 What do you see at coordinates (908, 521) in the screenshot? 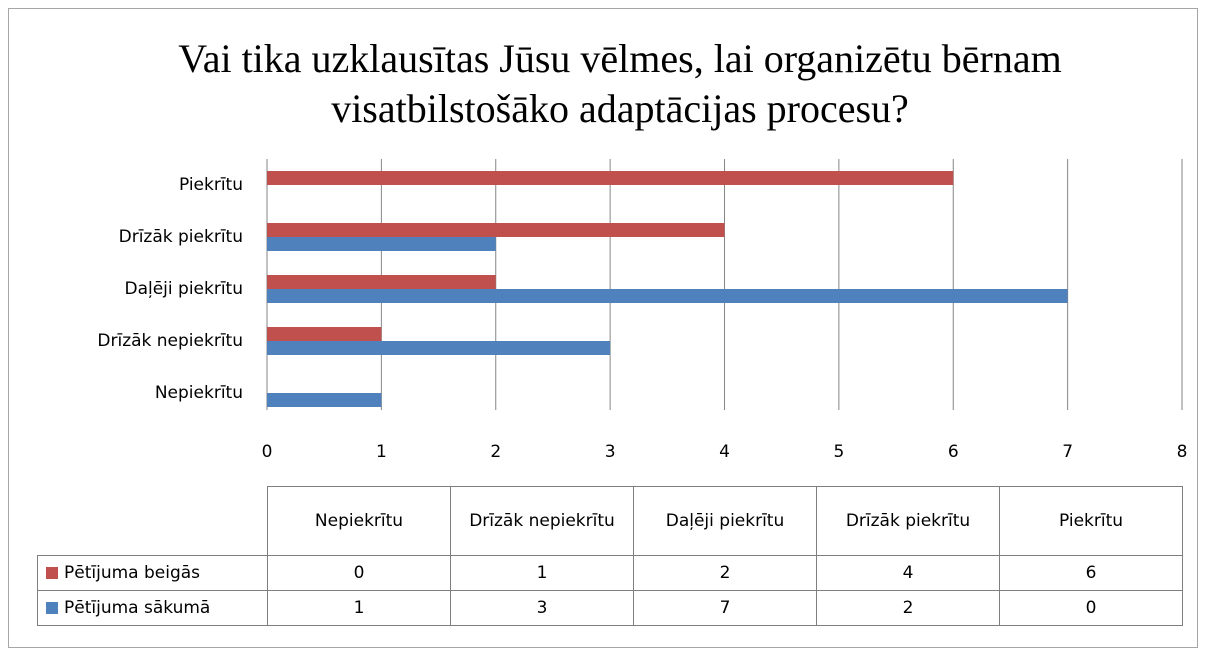
I see `table-header: Drīzāk piekrītu` at bounding box center [908, 521].